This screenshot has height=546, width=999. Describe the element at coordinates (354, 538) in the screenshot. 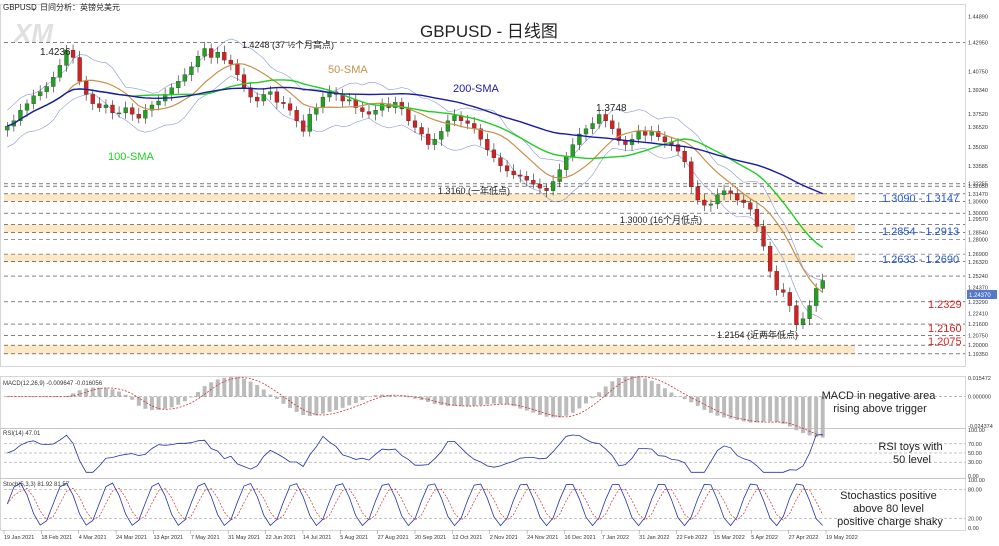

I see `x-tick-label: 5 Aug 2021` at that location.